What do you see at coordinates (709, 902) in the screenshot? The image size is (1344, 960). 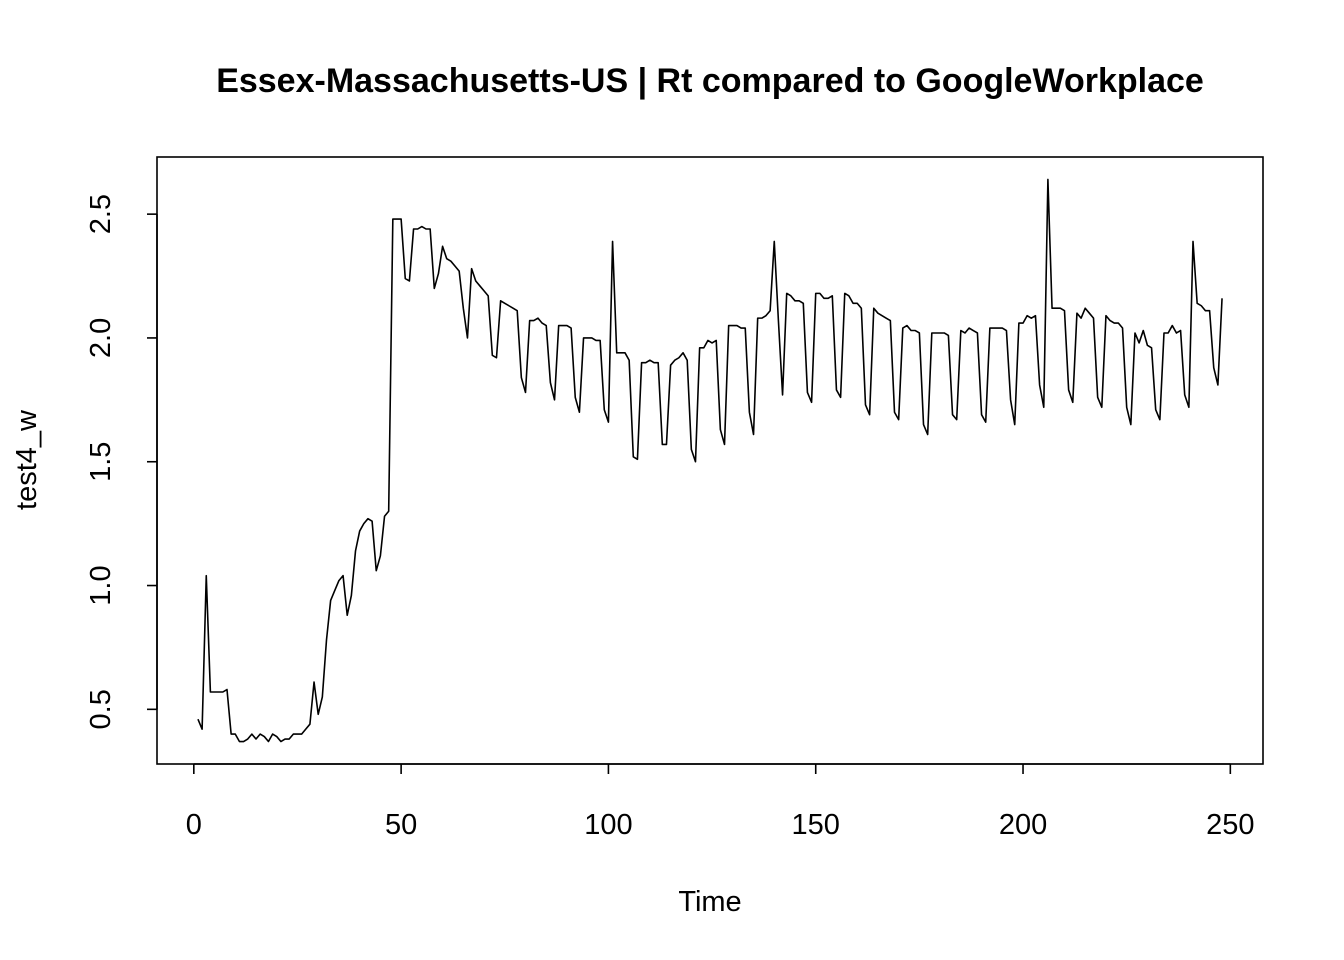 I see `x-axis-label: Time` at bounding box center [709, 902].